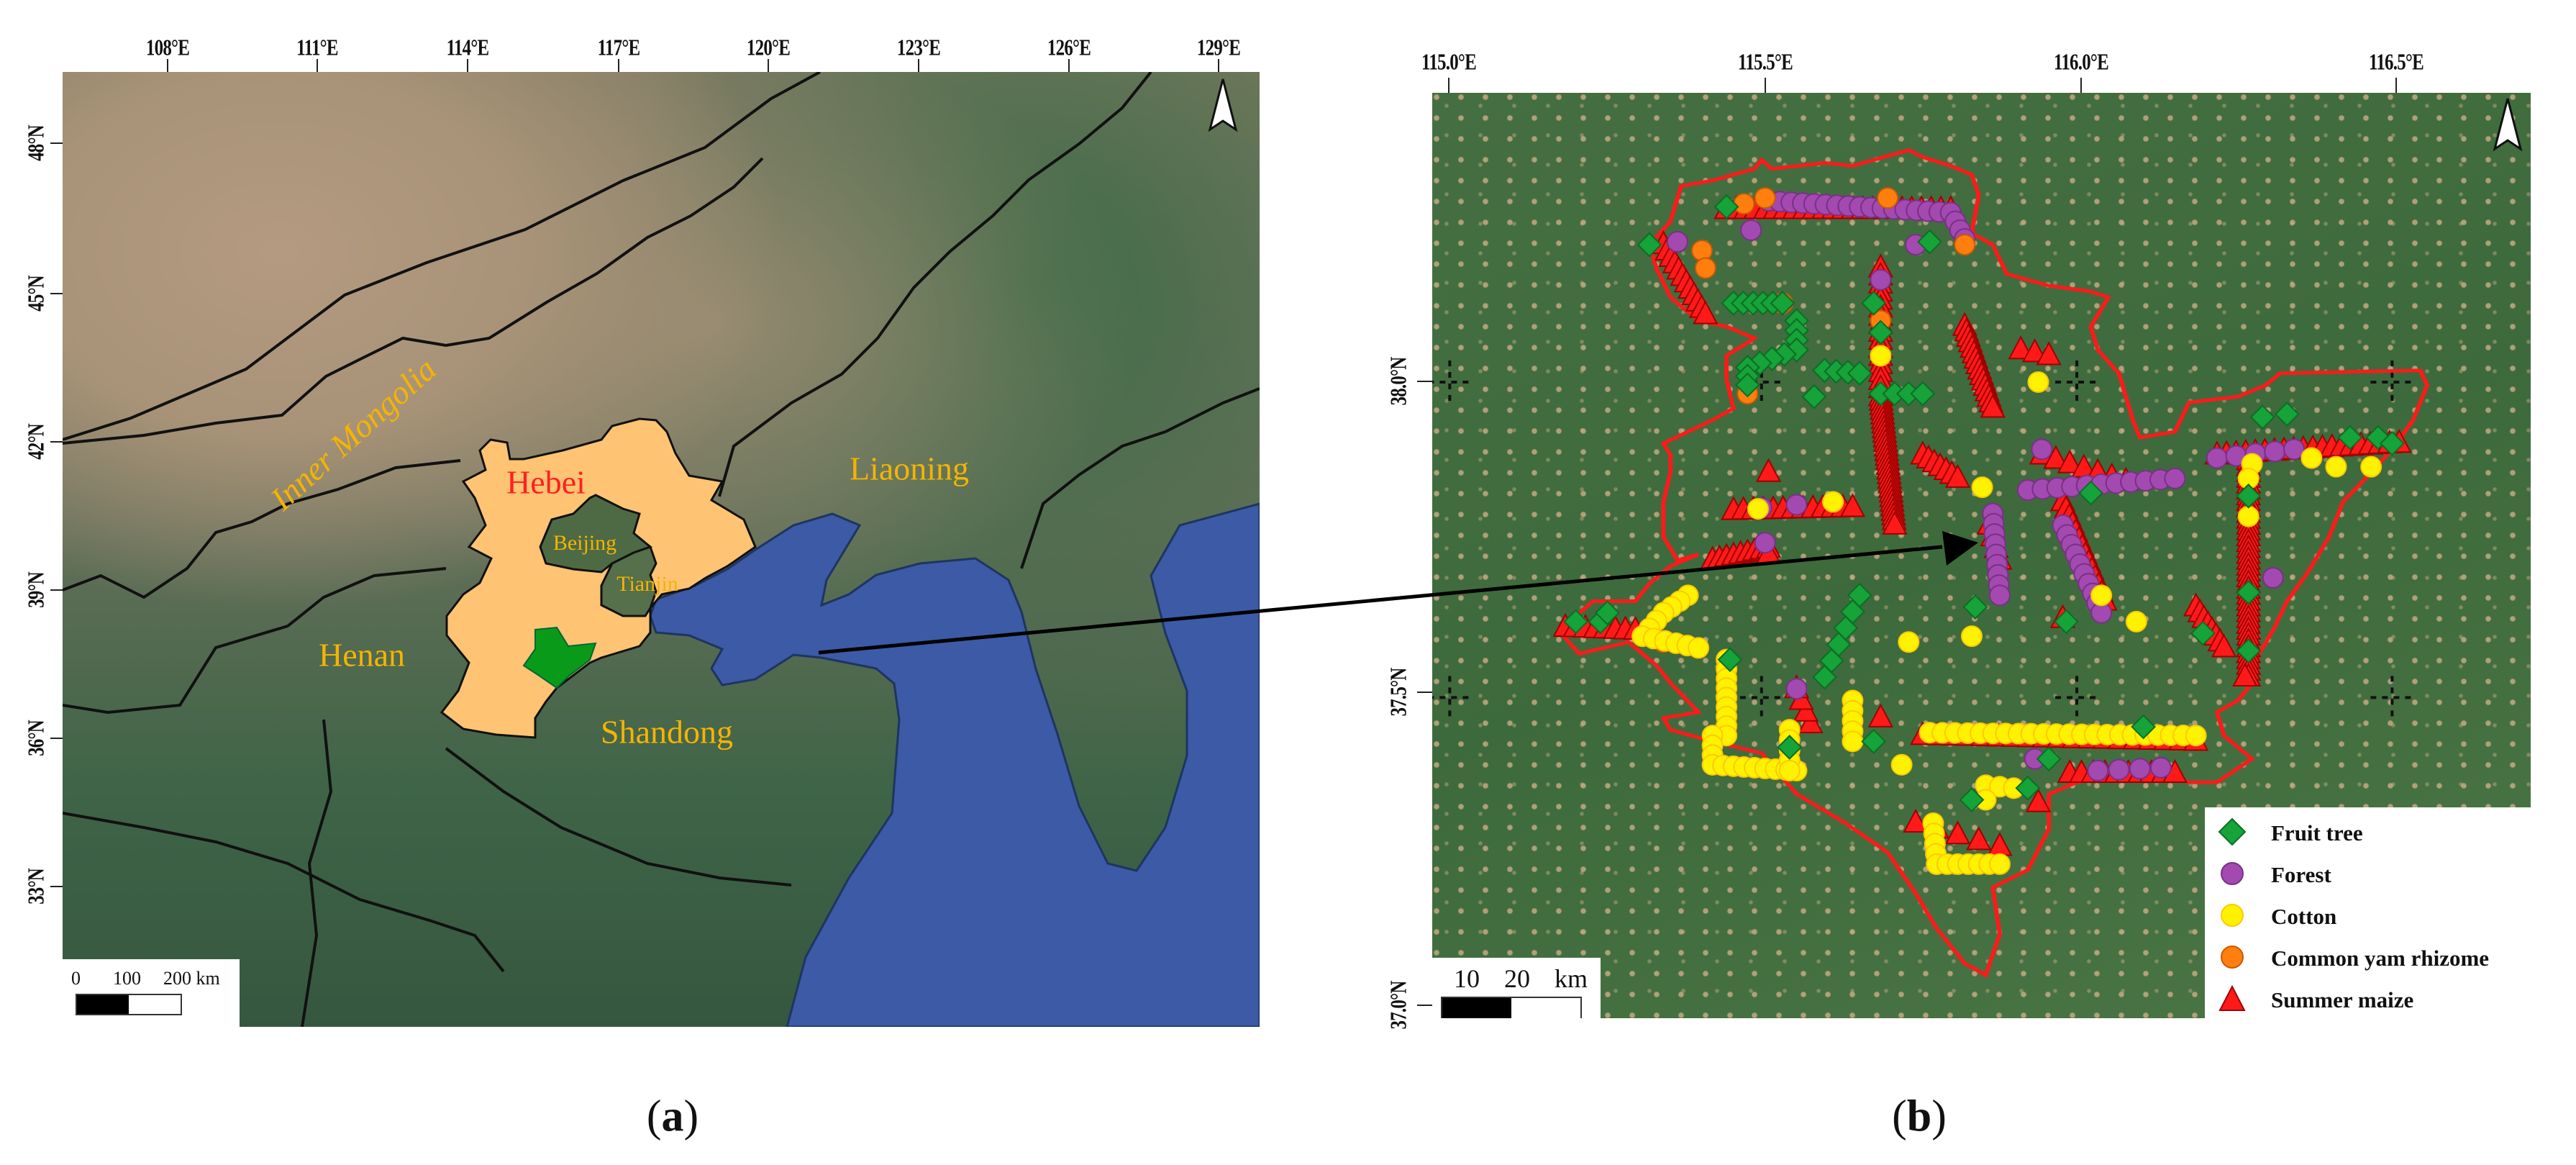 This screenshot has width=2576, height=1165. I want to click on scale-label-200: 200 km, so click(191, 978).